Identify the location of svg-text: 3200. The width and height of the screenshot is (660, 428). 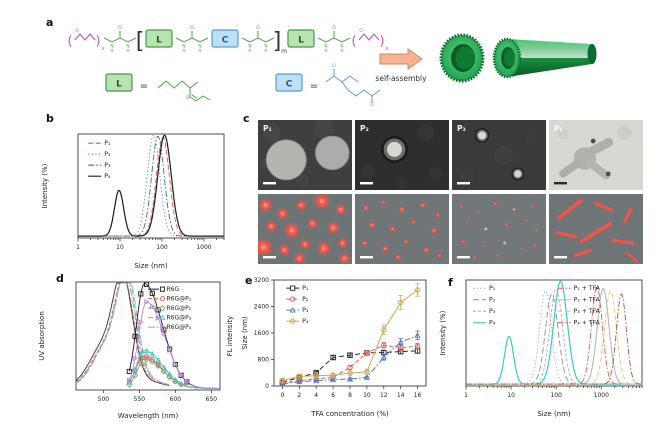
(261, 280).